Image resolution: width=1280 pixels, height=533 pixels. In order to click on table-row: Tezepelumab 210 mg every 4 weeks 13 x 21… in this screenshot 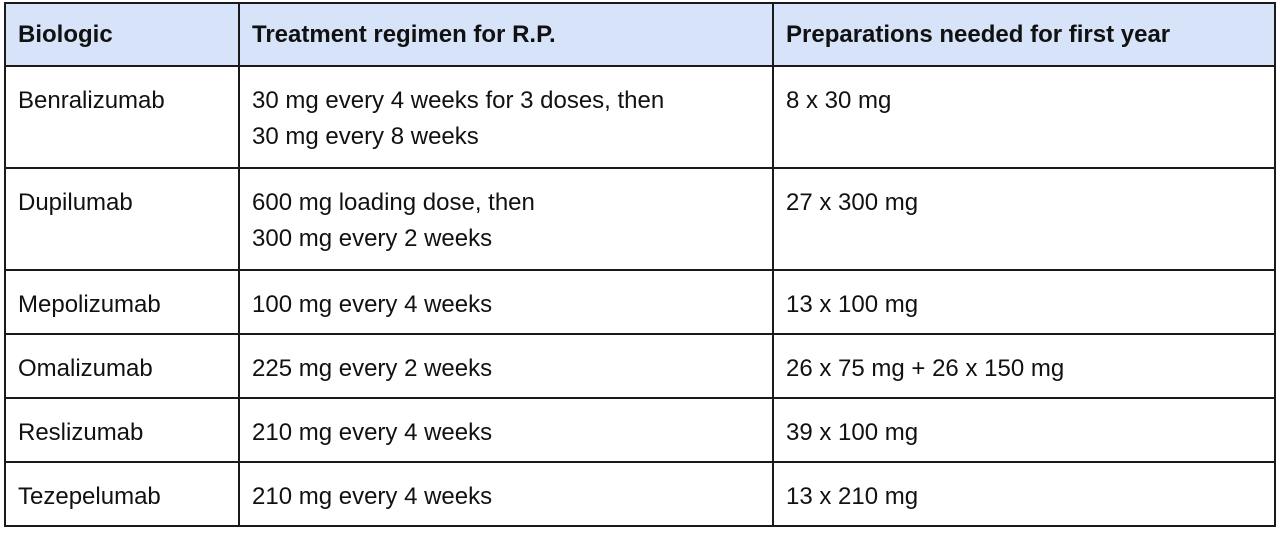, I will do `click(640, 494)`.